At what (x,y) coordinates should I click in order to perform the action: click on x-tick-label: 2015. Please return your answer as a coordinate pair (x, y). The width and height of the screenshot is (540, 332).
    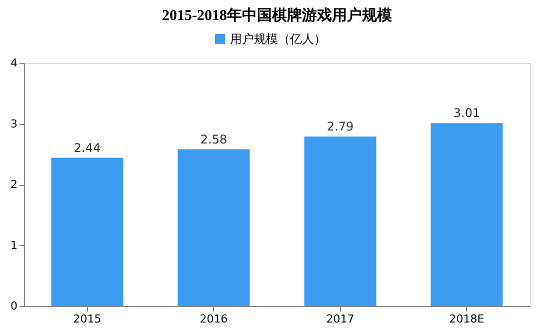
    Looking at the image, I should click on (87, 319).